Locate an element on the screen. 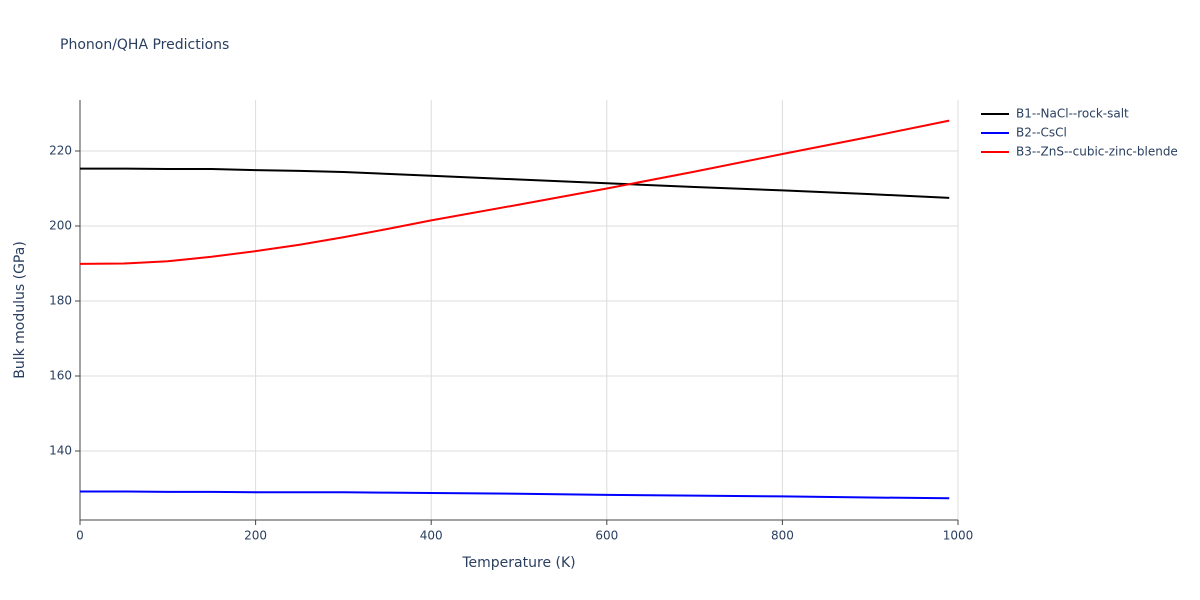  x-tick-label: 400 is located at coordinates (431, 536).